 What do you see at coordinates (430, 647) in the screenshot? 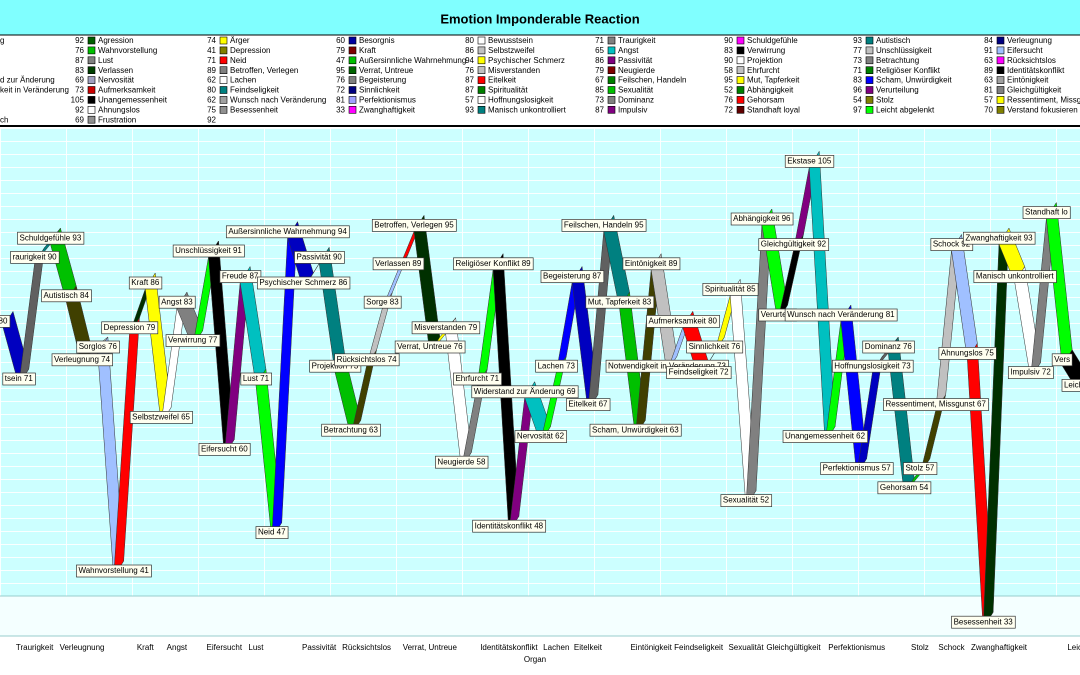
I see `x-tick-label: Verrat, Untreue` at bounding box center [430, 647].